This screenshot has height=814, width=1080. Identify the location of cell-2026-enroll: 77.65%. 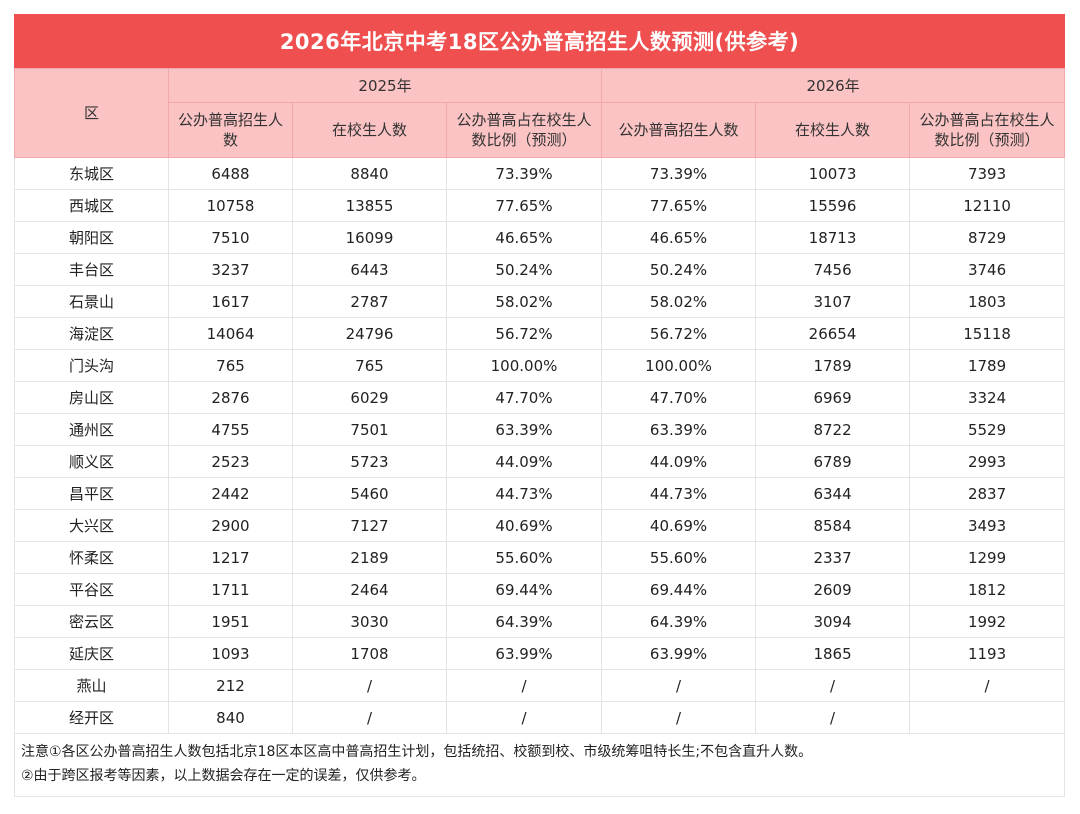
(679, 205).